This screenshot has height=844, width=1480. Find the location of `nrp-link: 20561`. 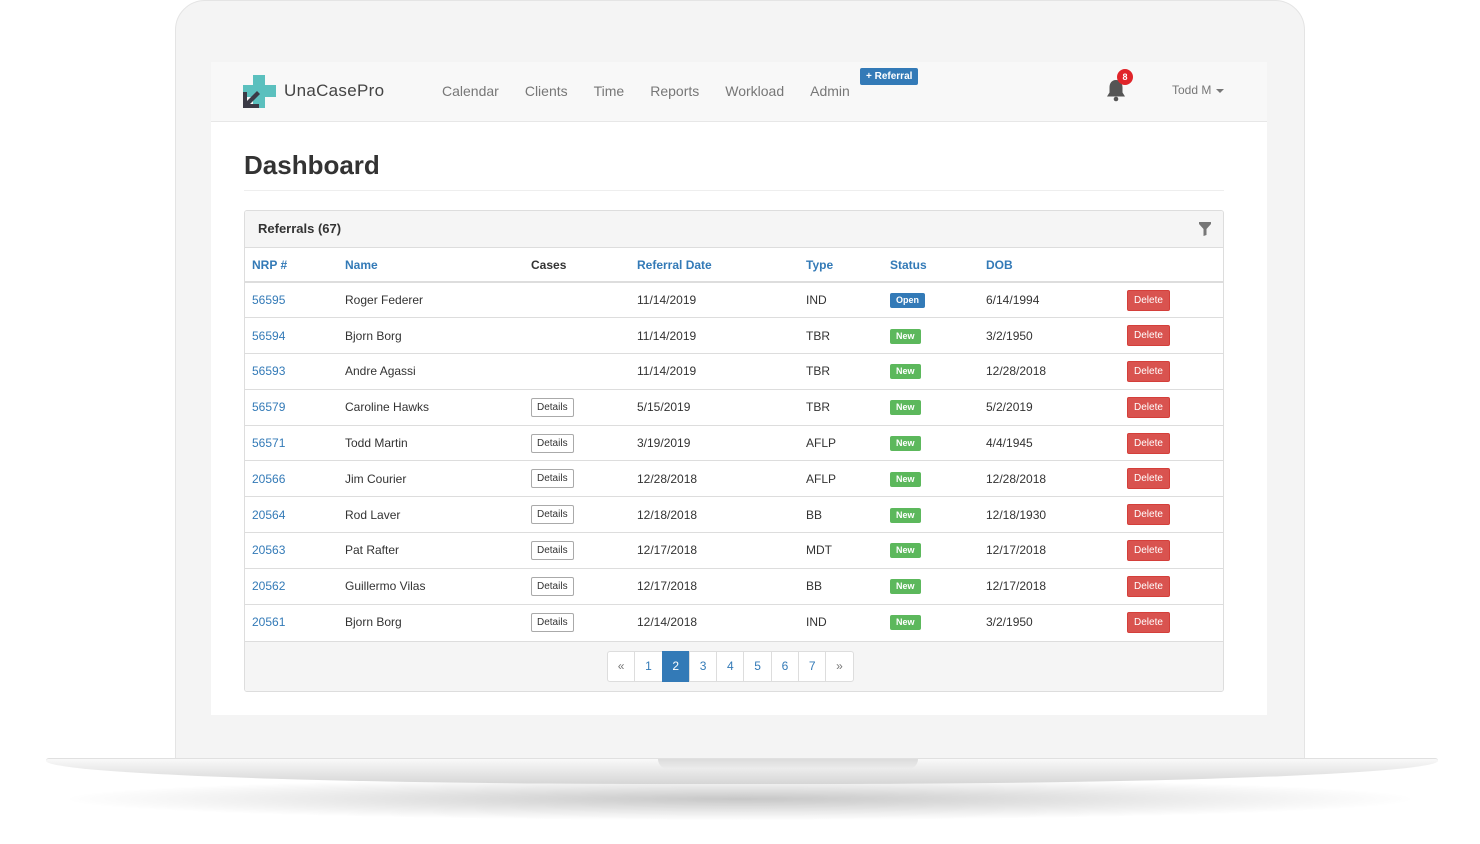

nrp-link: 20561 is located at coordinates (291, 621).